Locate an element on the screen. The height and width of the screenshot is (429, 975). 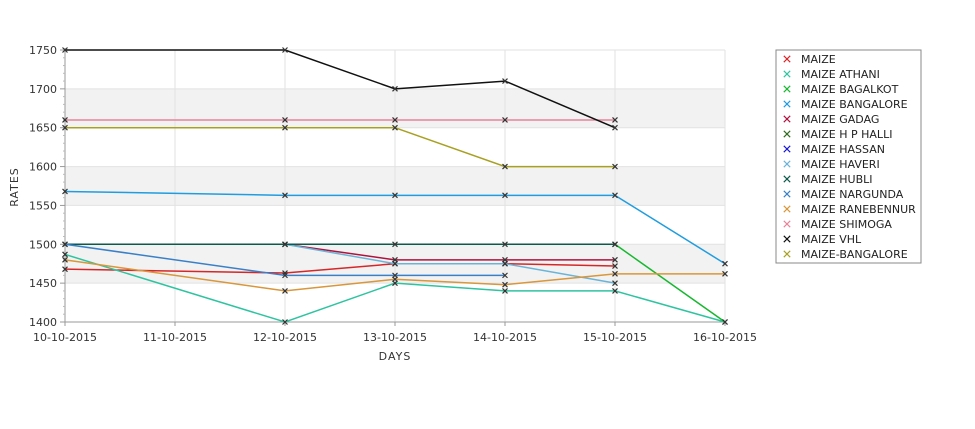
series-maize-shimoga is located at coordinates (340, 120).